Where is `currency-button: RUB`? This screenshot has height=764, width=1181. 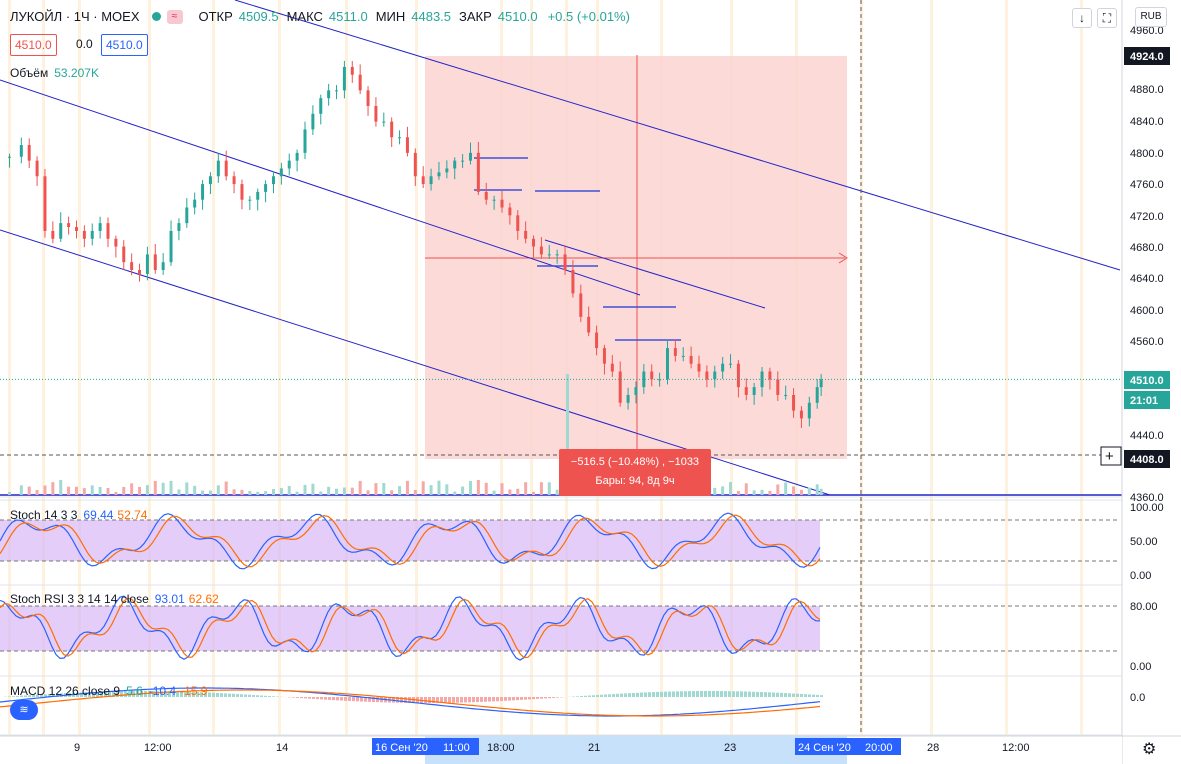 currency-button: RUB is located at coordinates (1151, 17).